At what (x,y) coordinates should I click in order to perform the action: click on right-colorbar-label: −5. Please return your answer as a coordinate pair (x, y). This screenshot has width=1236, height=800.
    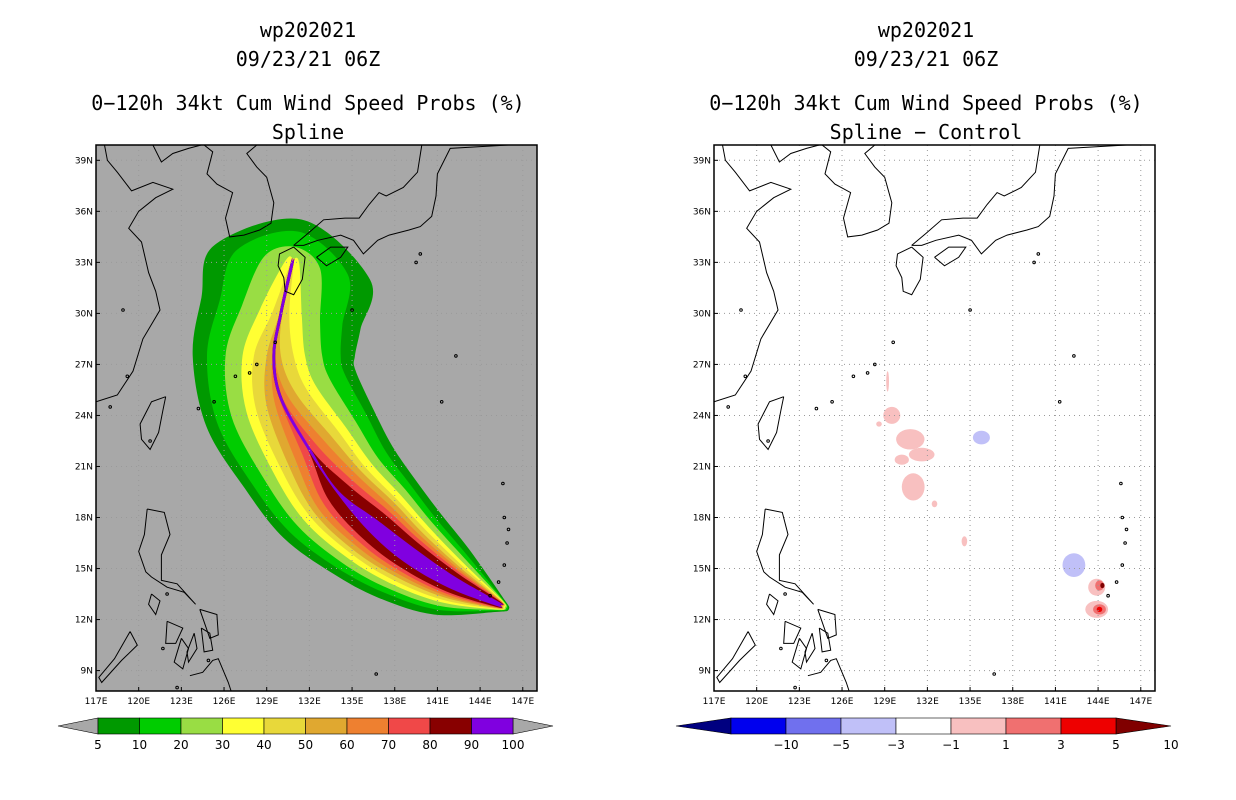
    Looking at the image, I should click on (841, 745).